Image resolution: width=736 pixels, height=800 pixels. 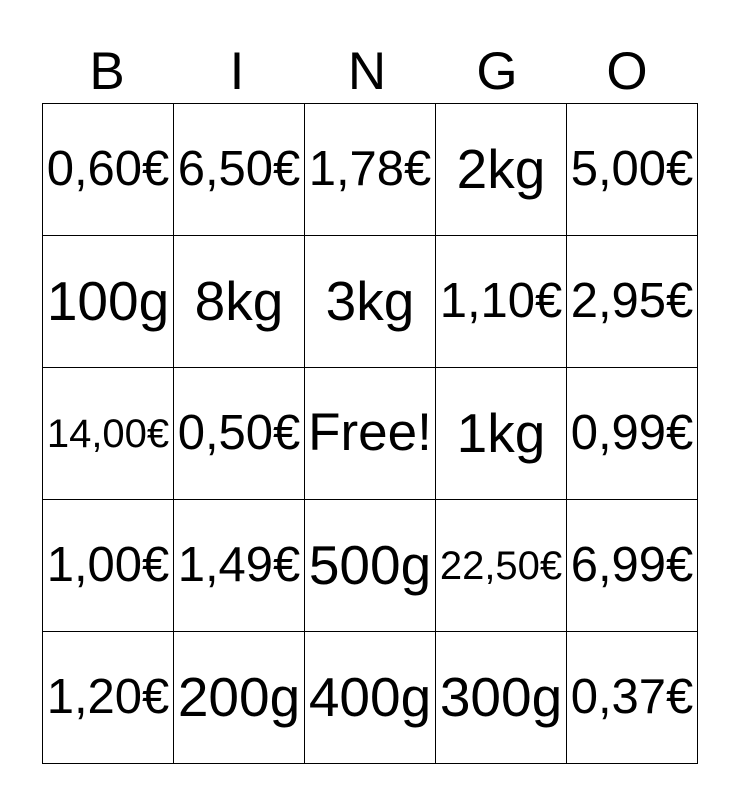 I want to click on bingo-cell-r1c3: 1,78€, so click(x=370, y=169).